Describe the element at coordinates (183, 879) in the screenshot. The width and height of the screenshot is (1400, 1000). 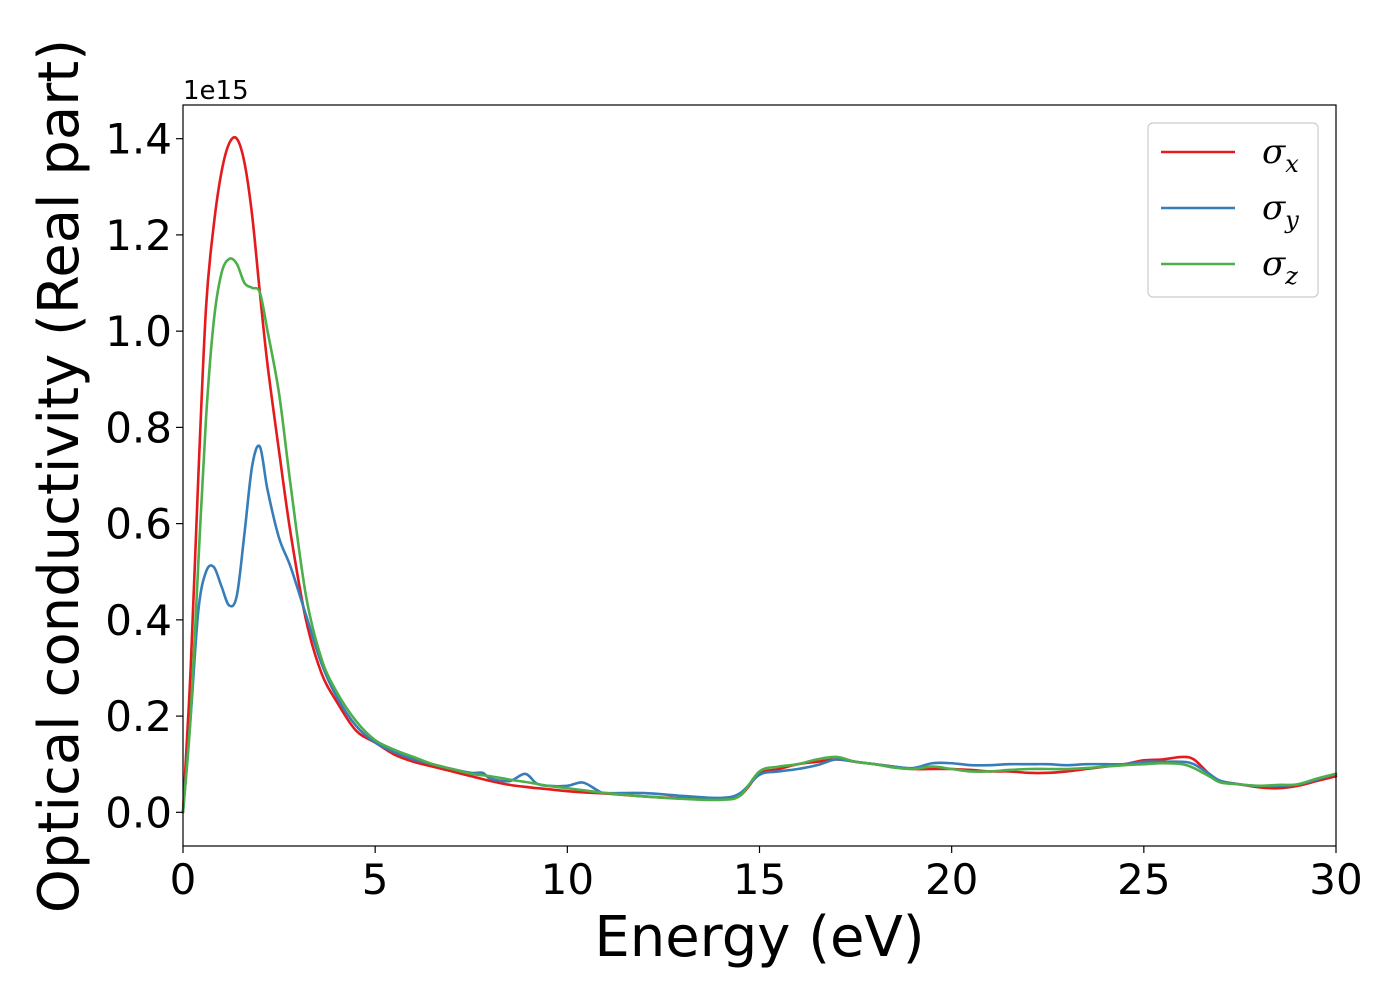
I see `x-tick-label: 0` at that location.